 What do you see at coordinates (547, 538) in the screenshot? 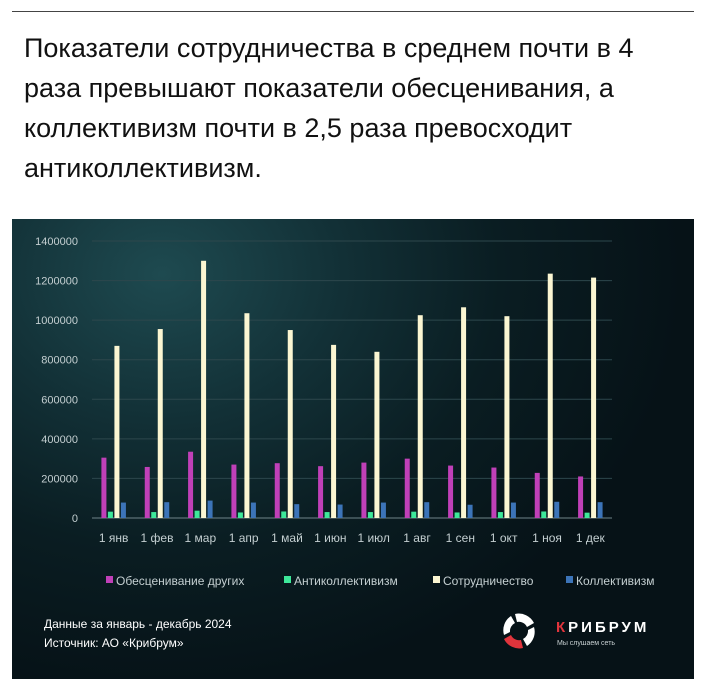
I see `x-tick-label: 1 ноя` at bounding box center [547, 538].